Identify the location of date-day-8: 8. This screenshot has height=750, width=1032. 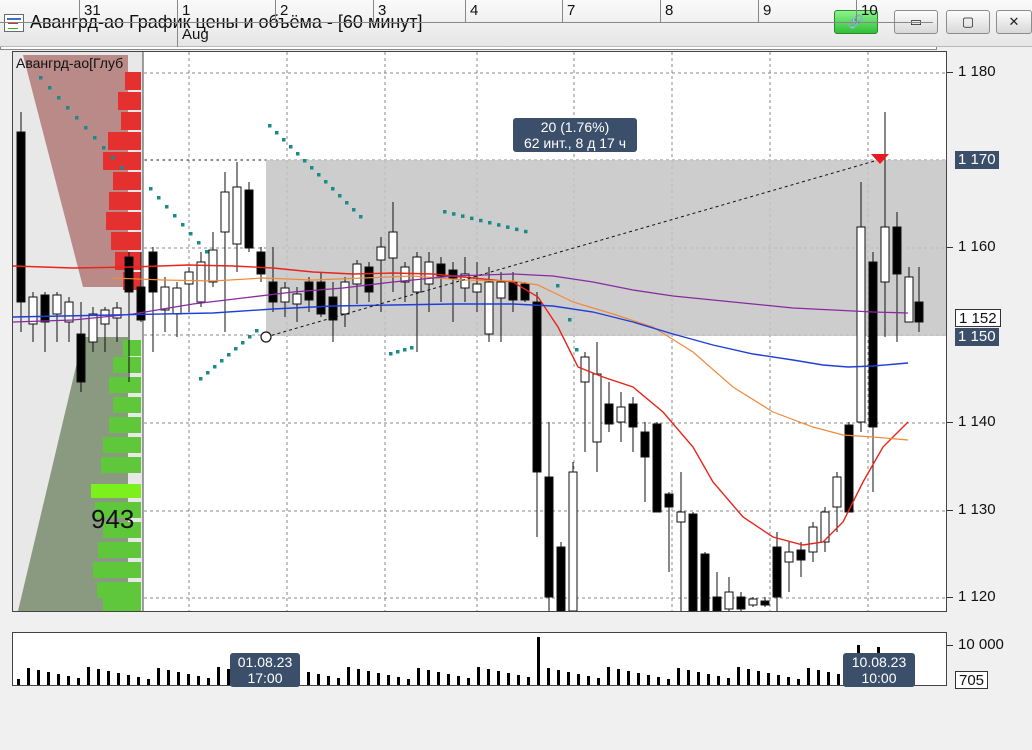
(709, 11).